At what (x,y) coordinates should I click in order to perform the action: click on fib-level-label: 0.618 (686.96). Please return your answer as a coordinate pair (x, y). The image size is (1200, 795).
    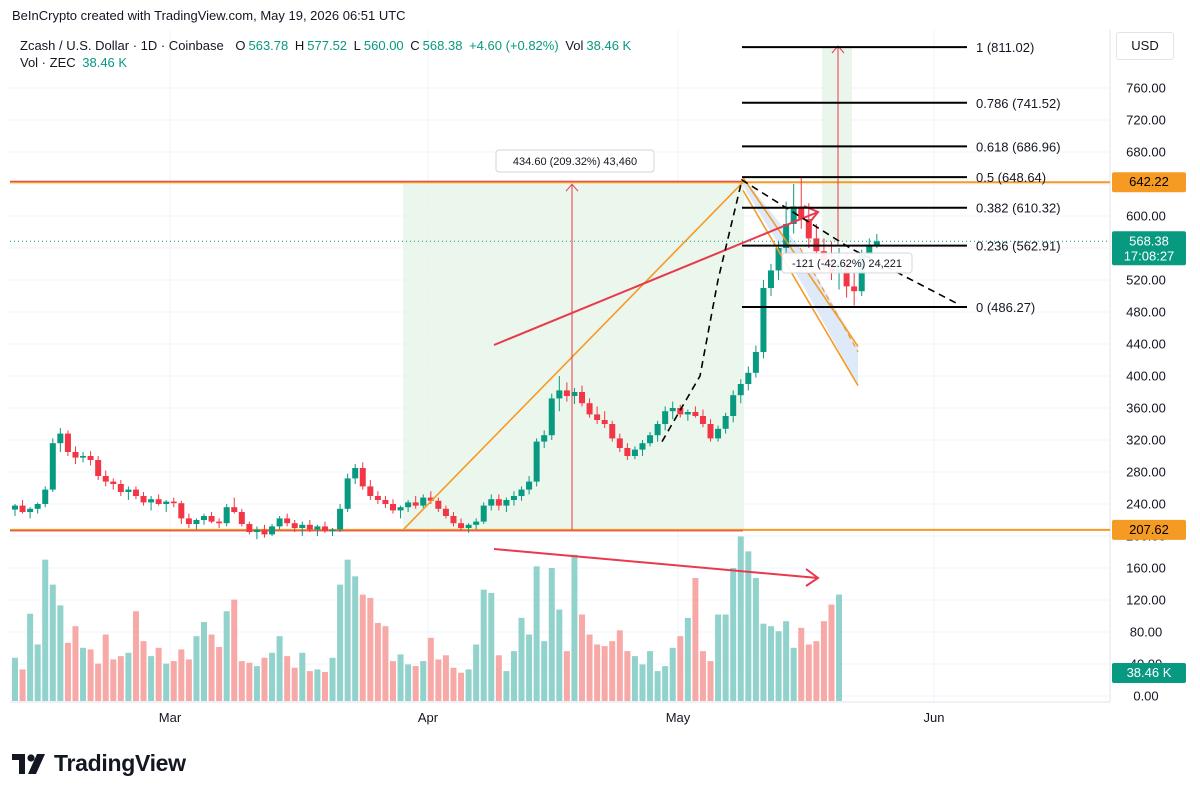
    Looking at the image, I should click on (1018, 146).